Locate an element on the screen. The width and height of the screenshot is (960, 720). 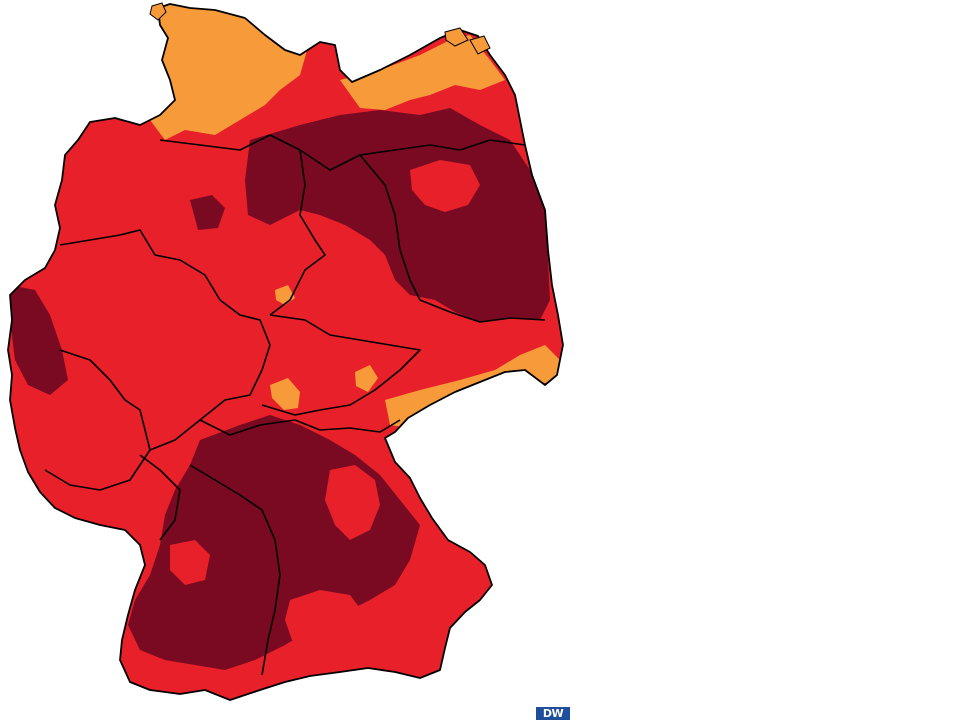
orange-region-baltic-coast is located at coordinates (422, 72).